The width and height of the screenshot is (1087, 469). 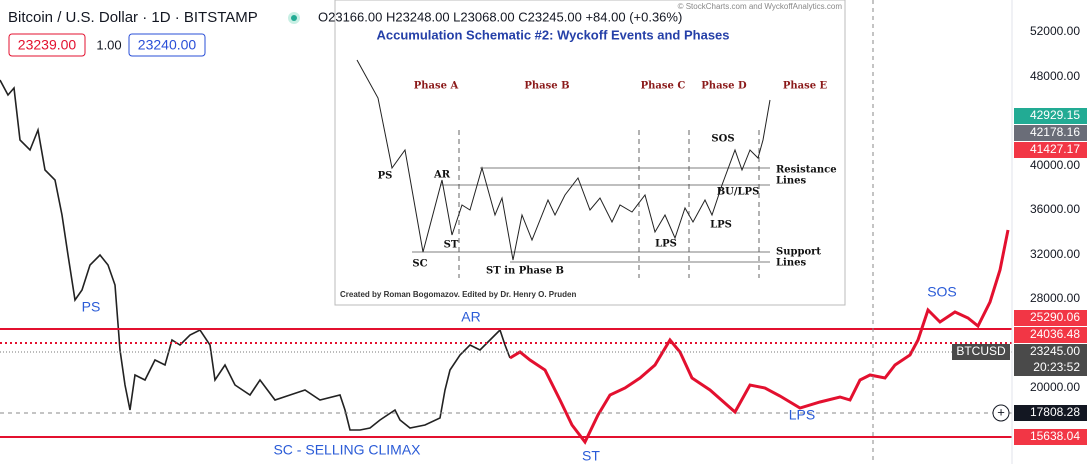 I want to click on add-button, so click(x=1001, y=413).